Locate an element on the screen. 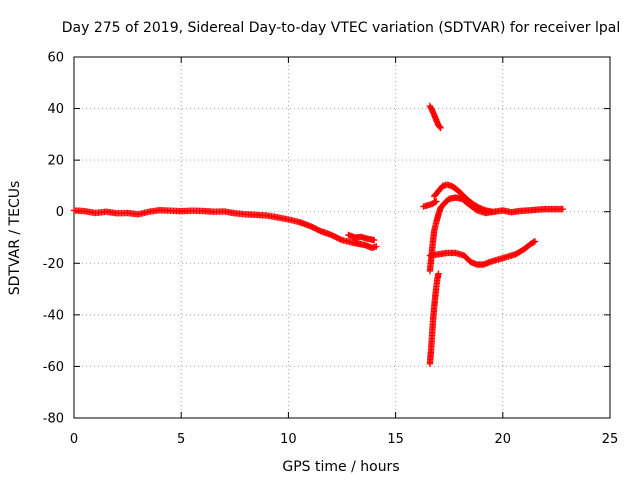  x-tick-label: 10 is located at coordinates (288, 439).